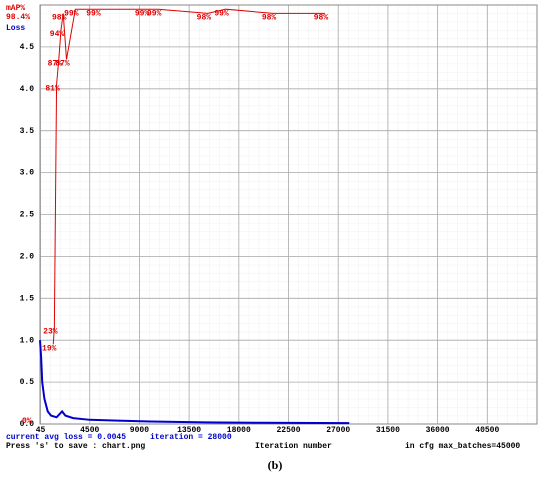  Describe the element at coordinates (27, 173) in the screenshot. I see `y-tick-label: 3.0` at that location.